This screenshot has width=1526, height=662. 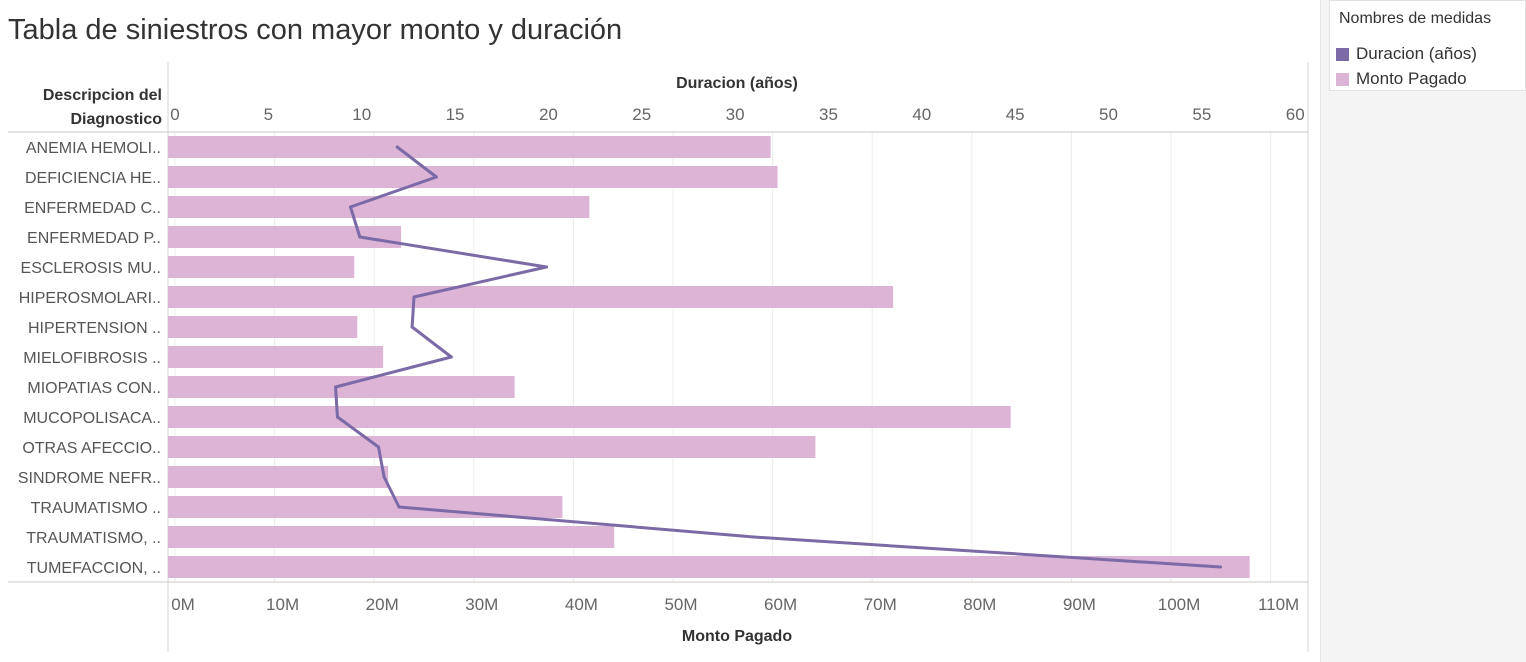 What do you see at coordinates (979, 604) in the screenshot?
I see `bottom-axis-tick-label: 80M` at bounding box center [979, 604].